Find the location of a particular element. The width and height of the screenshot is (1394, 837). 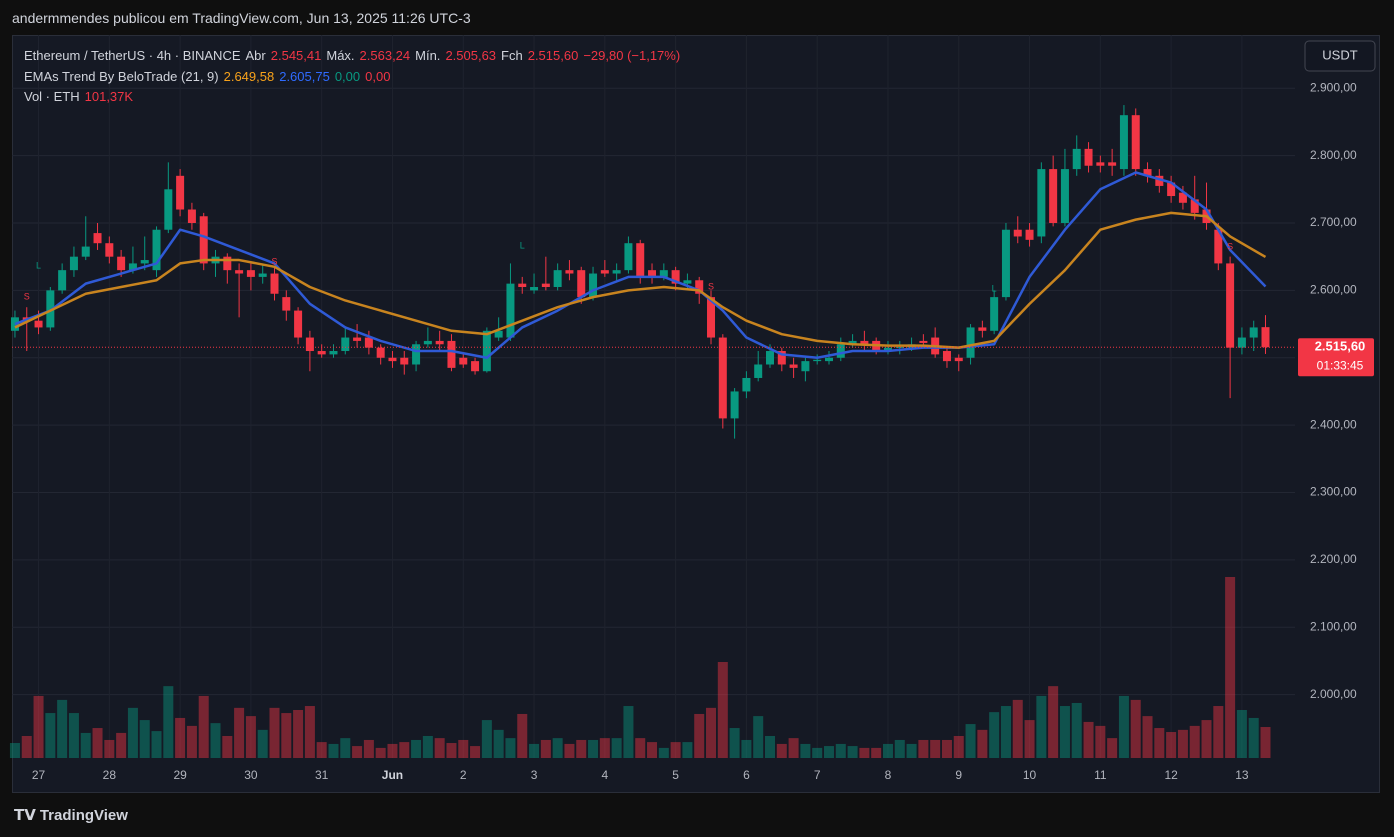

legend-item: 0,00 is located at coordinates (378, 76).